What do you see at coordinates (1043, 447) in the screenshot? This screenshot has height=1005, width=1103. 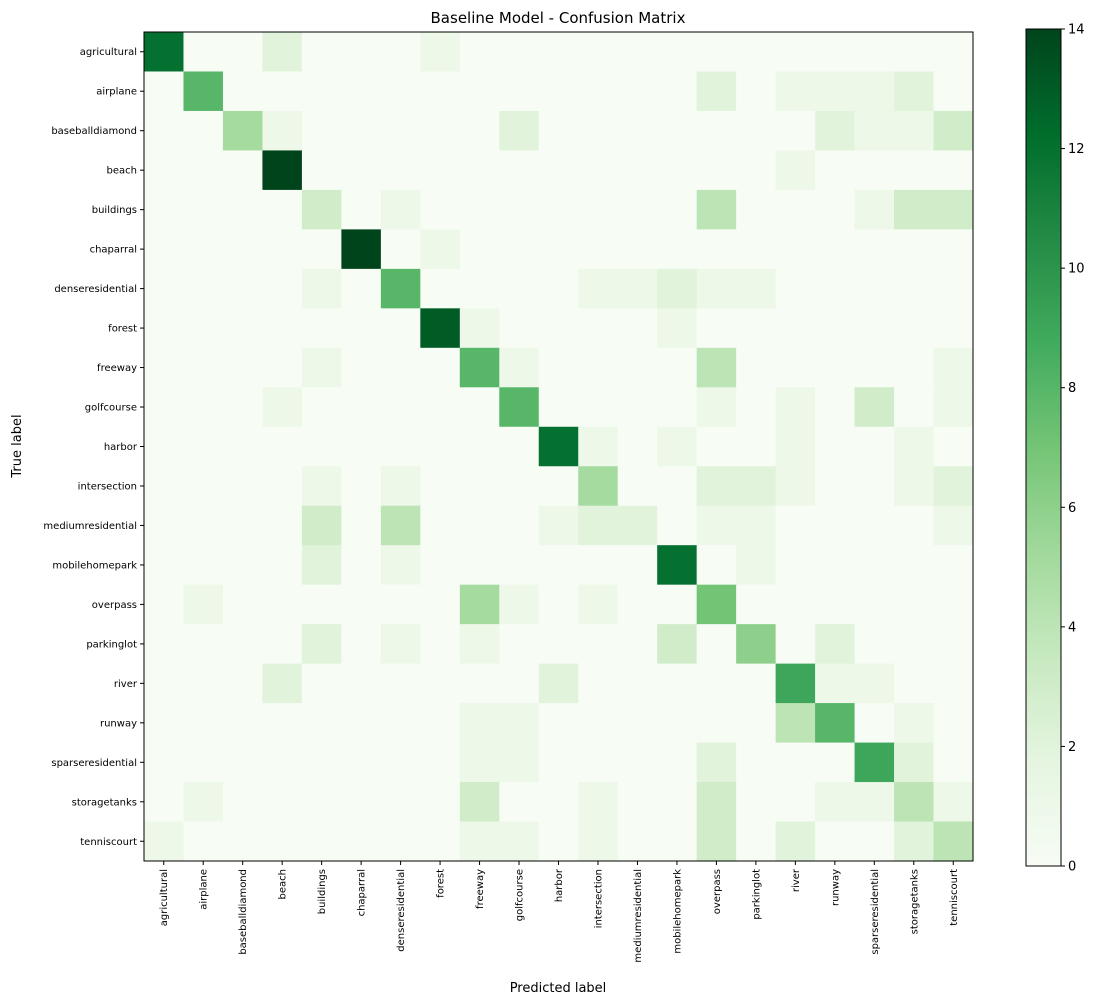 I see `colorbar` at bounding box center [1043, 447].